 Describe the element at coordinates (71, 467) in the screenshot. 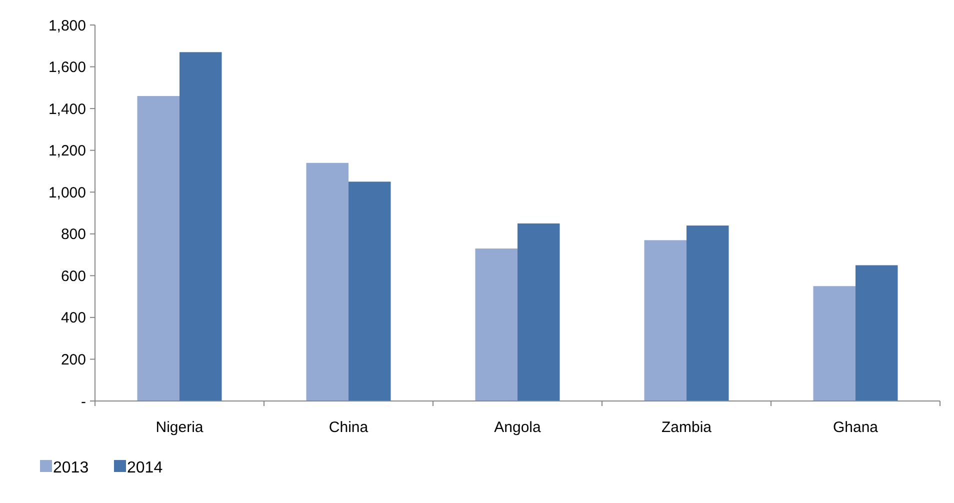

I see `legend-label: 2013` at that location.